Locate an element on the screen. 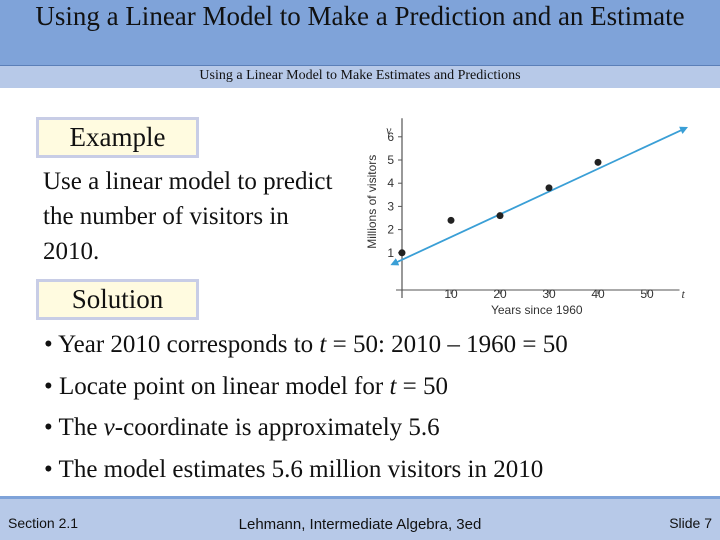 The image size is (720, 540). y-tick-label: 4 is located at coordinates (390, 183).